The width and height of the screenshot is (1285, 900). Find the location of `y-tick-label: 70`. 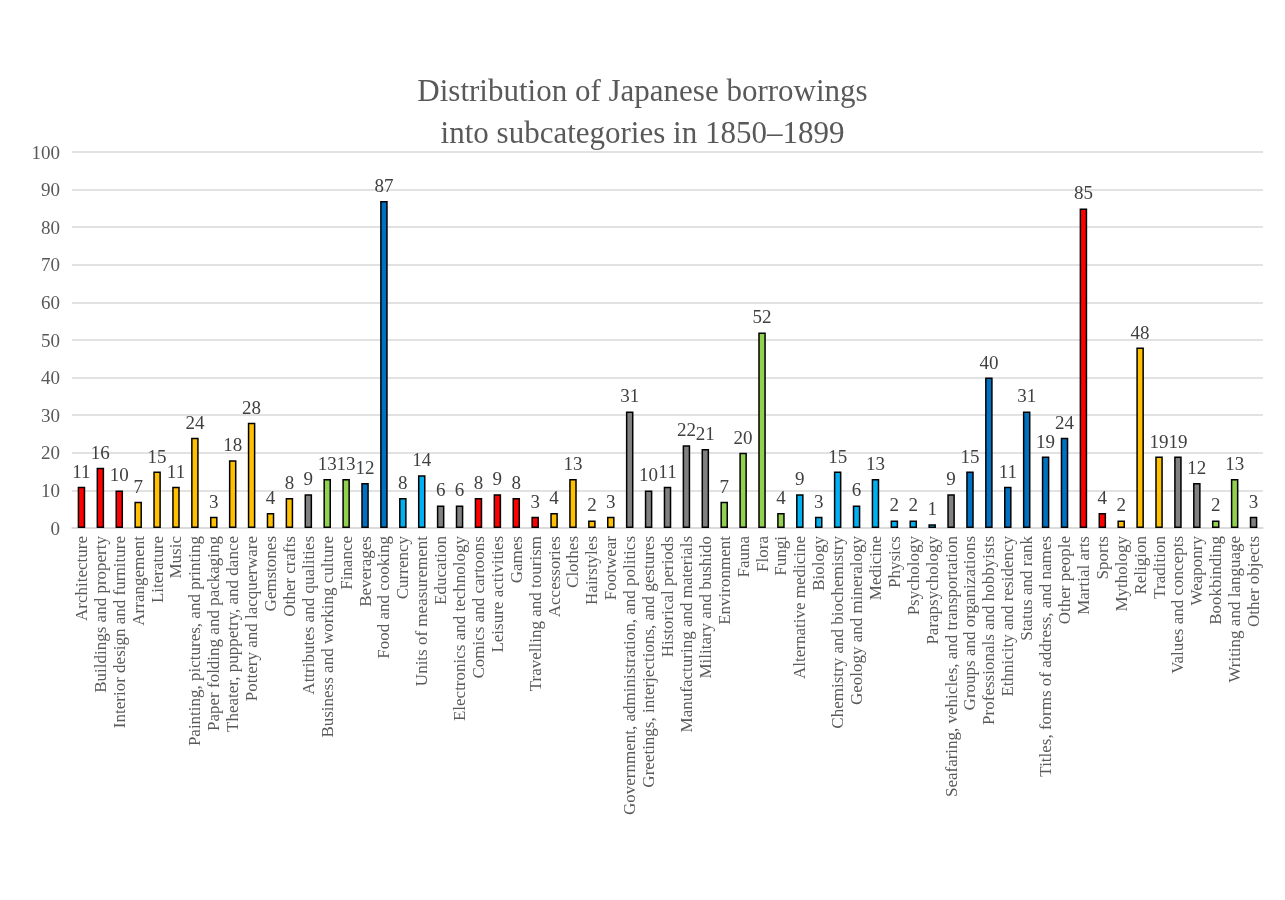

y-tick-label: 70 is located at coordinates (50, 265).